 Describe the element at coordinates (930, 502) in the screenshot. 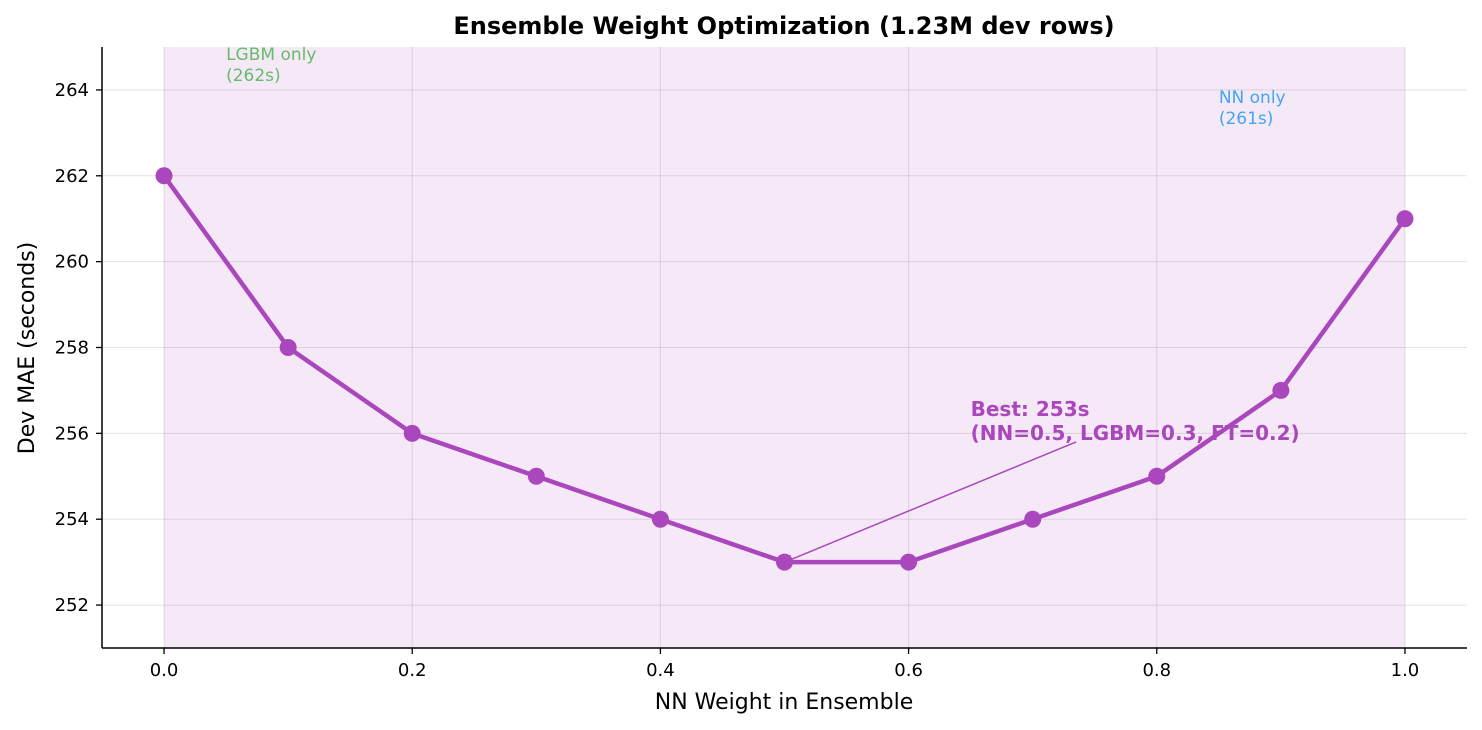

I see `best-arrow` at that location.